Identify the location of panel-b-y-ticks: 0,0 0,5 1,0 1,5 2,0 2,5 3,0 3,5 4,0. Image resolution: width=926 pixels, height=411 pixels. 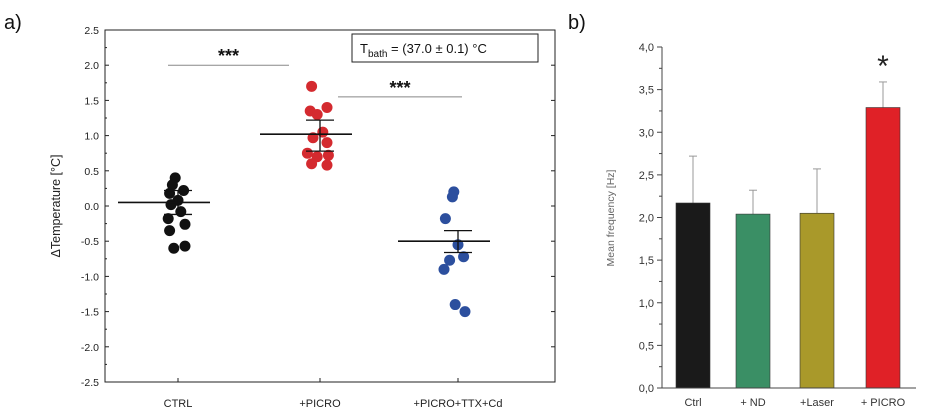
(650, 218).